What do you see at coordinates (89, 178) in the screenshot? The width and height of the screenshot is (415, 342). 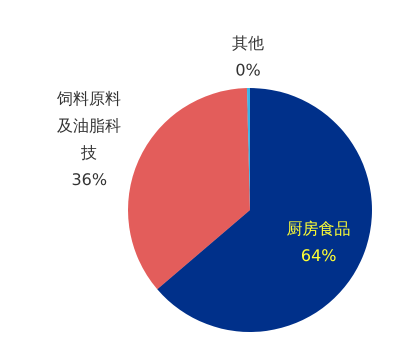 I see `data-label: 36%` at bounding box center [89, 178].